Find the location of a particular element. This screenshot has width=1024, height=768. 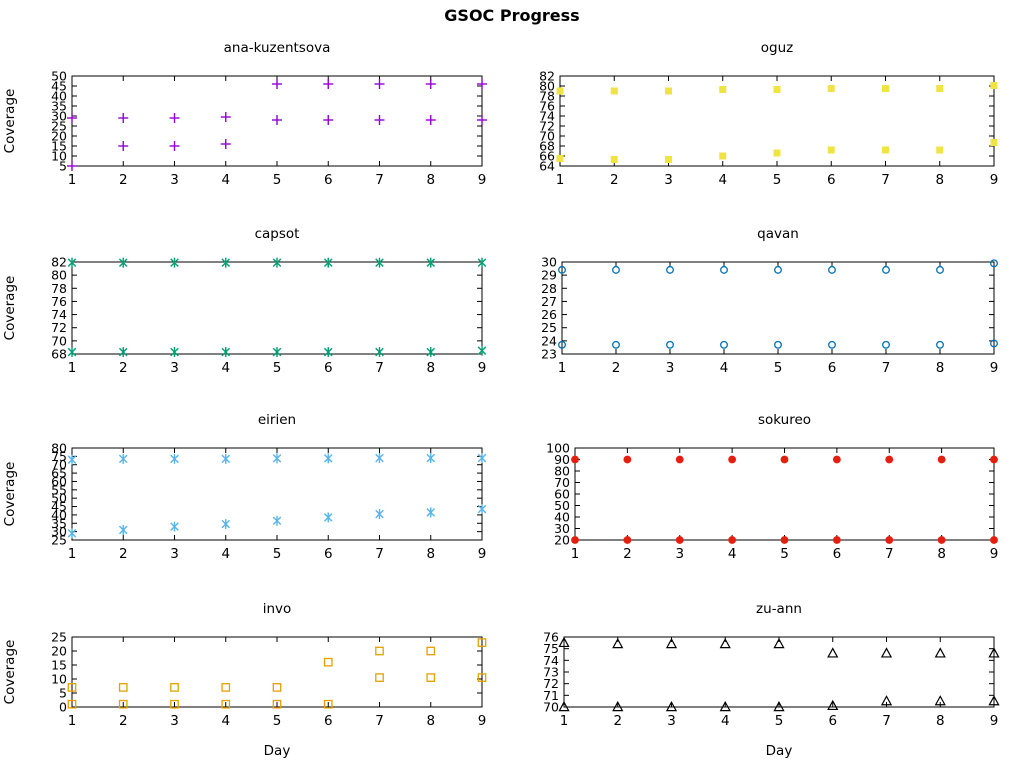

y-tick-label: 40 is located at coordinates (562, 517).